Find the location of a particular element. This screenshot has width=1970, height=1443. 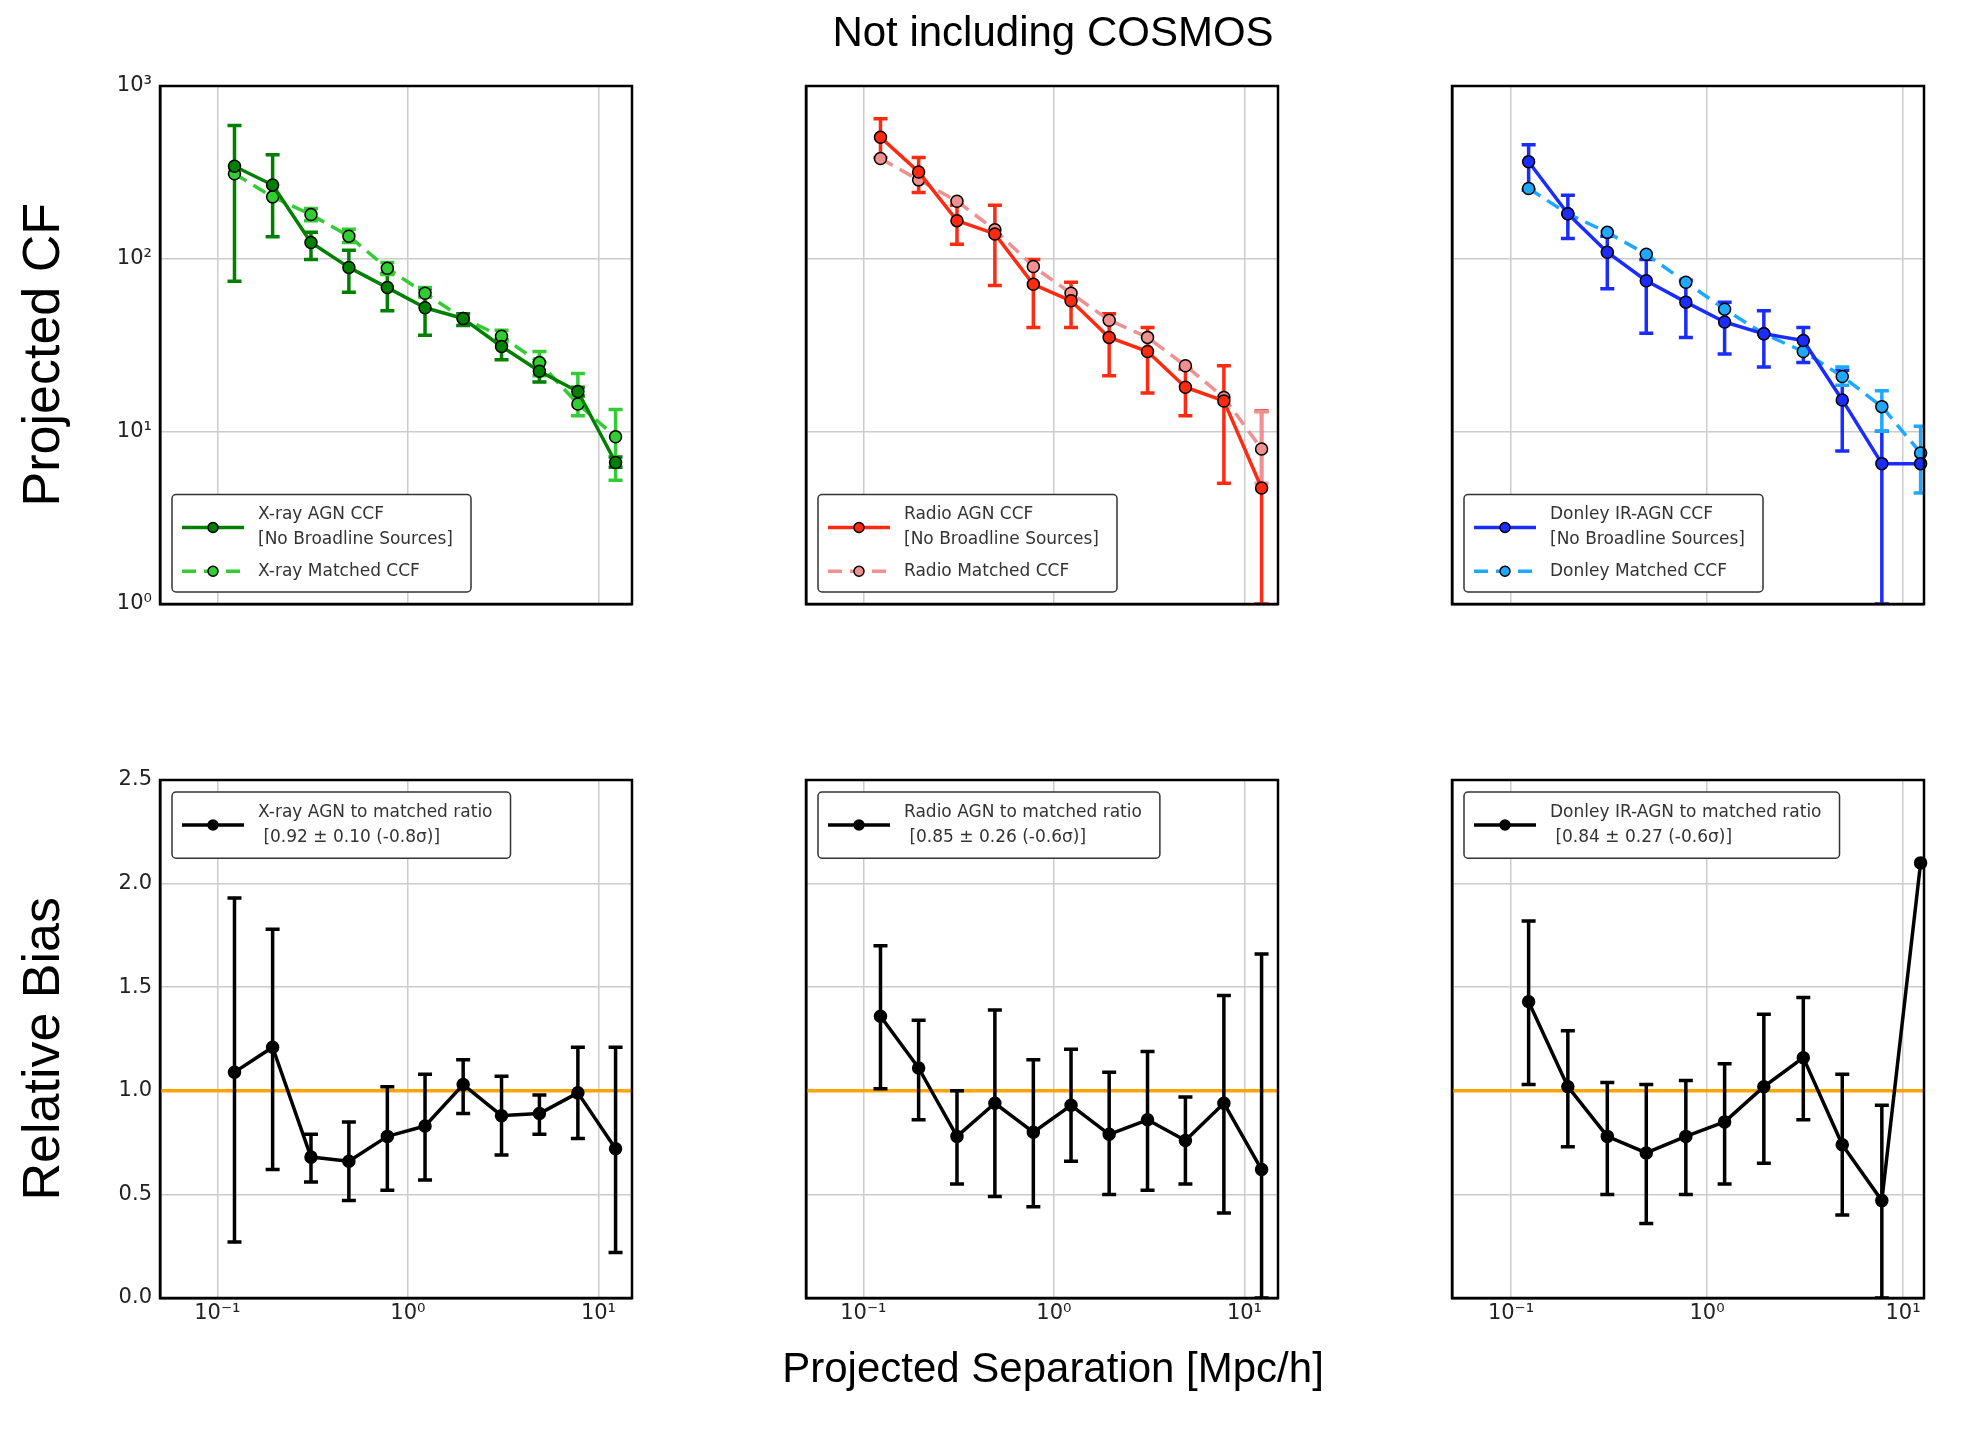

y-tick-label: 0.5 is located at coordinates (135, 1192).